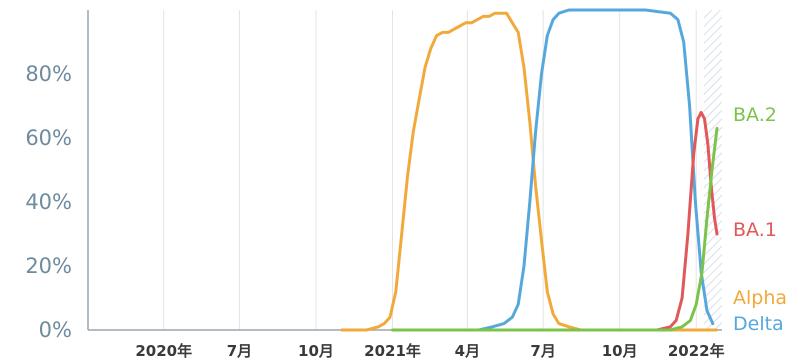  I want to click on series-label-alpha: Alpha, so click(760, 298).